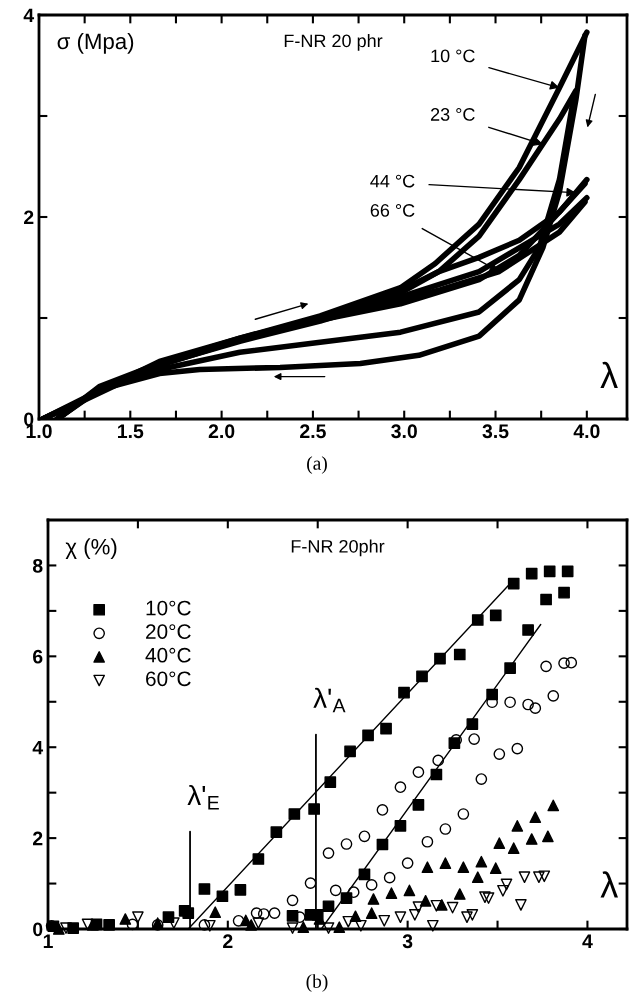  What do you see at coordinates (168, 608) in the screenshot?
I see `legend-label: 10°C` at bounding box center [168, 608].